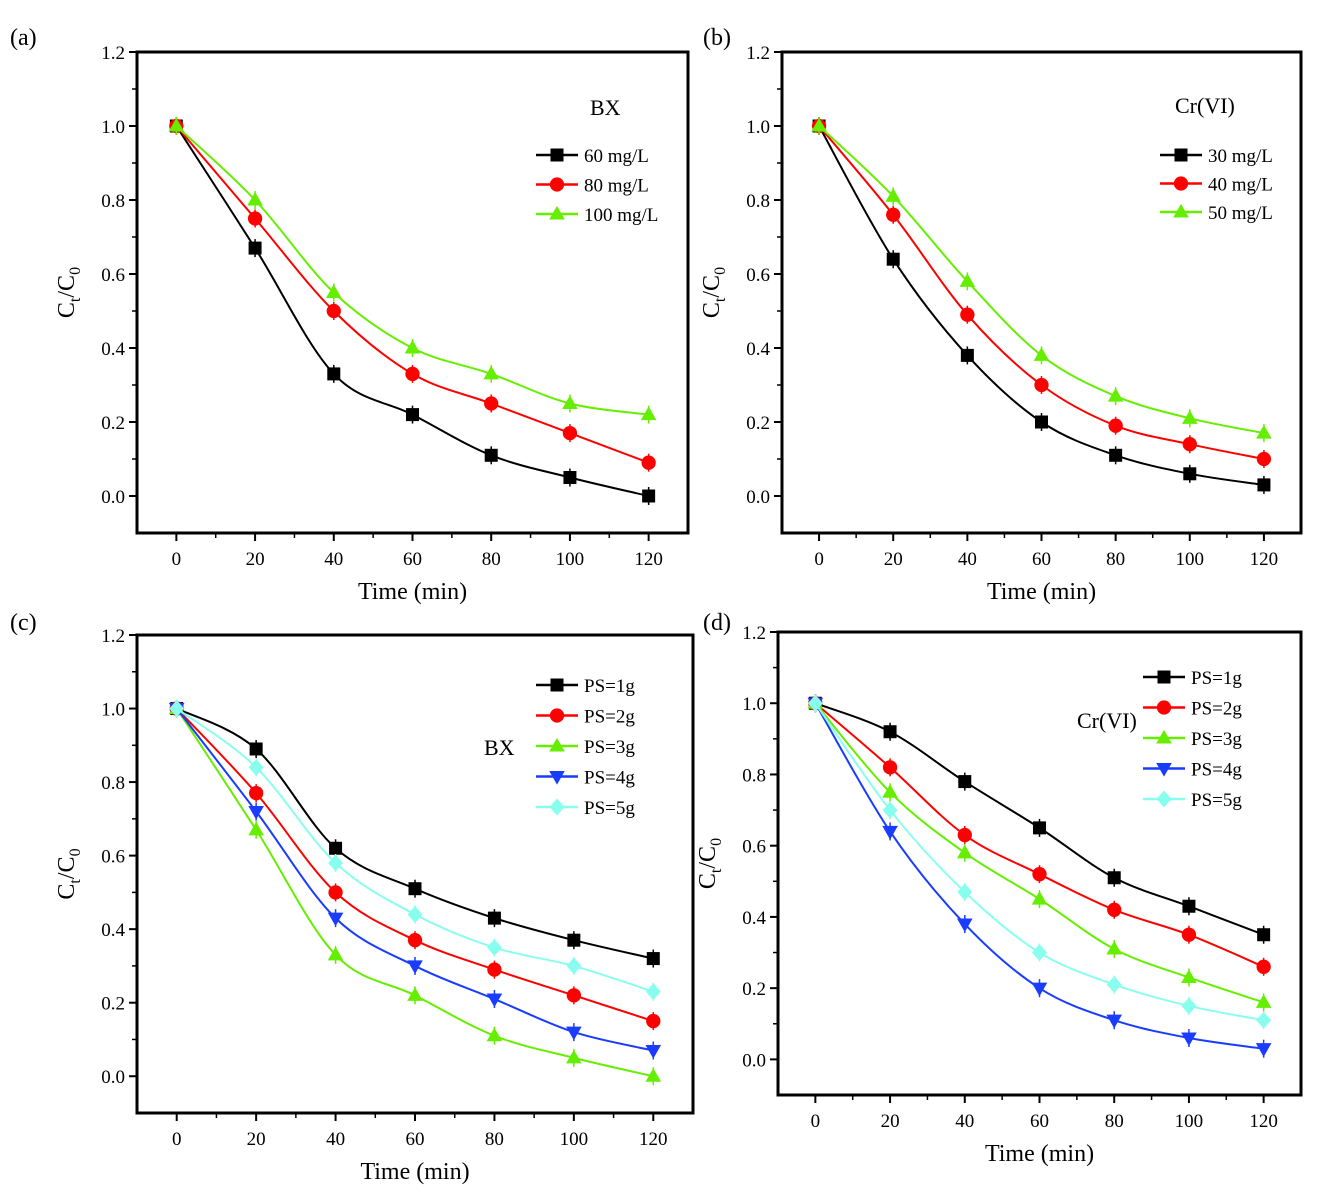 The height and width of the screenshot is (1201, 1328). I want to click on legend: 30 mg/L 40 mg/L 50 mg/L, so click(1216, 185).